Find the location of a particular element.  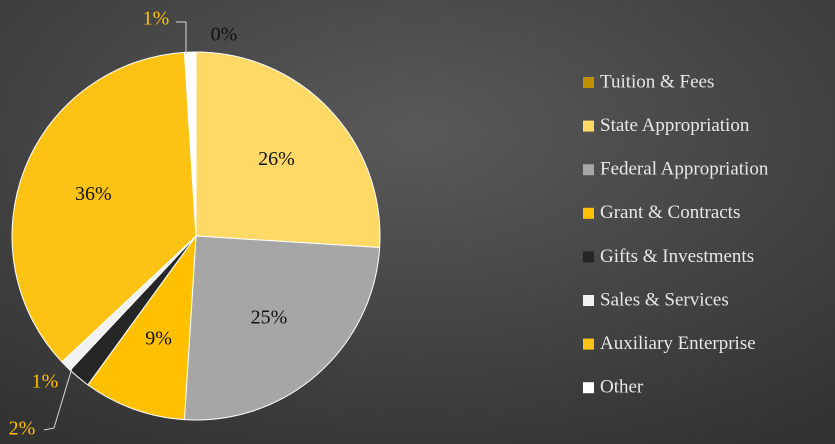

data-label: 36% is located at coordinates (93, 194).